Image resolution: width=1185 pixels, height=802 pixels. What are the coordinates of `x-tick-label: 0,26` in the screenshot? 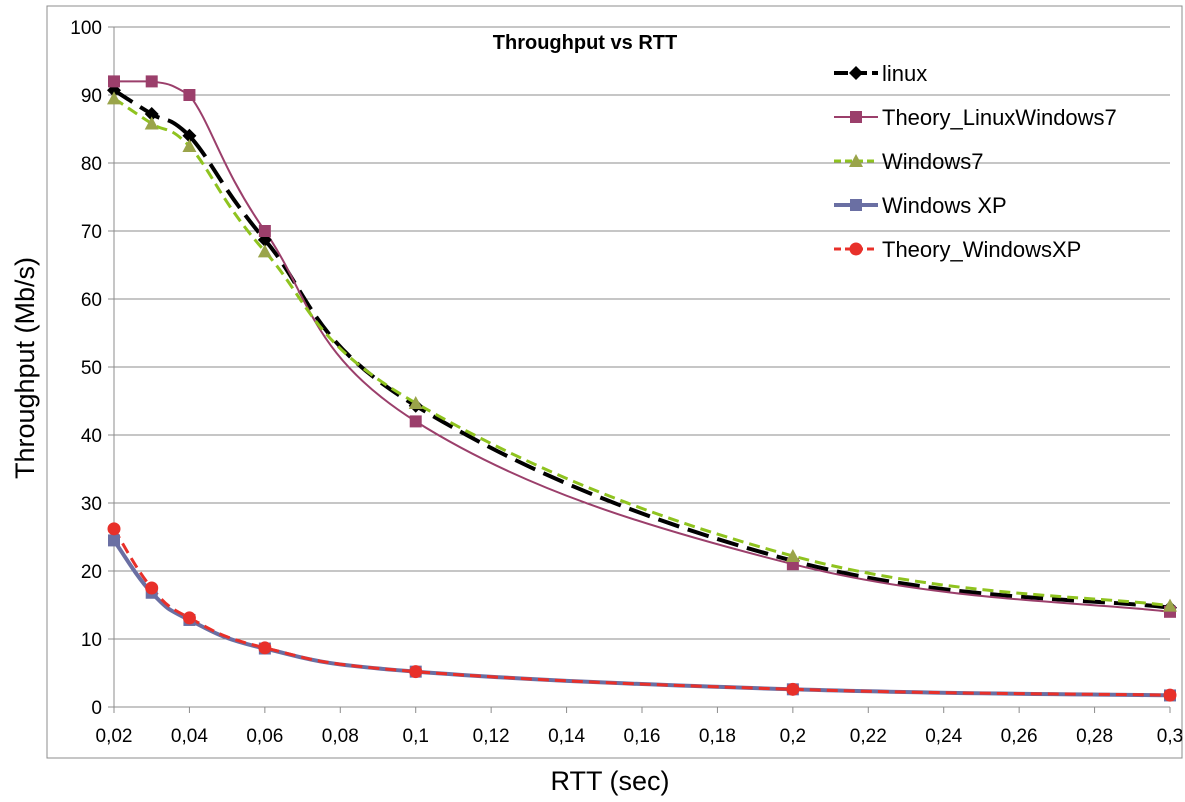 It's located at (1019, 736).